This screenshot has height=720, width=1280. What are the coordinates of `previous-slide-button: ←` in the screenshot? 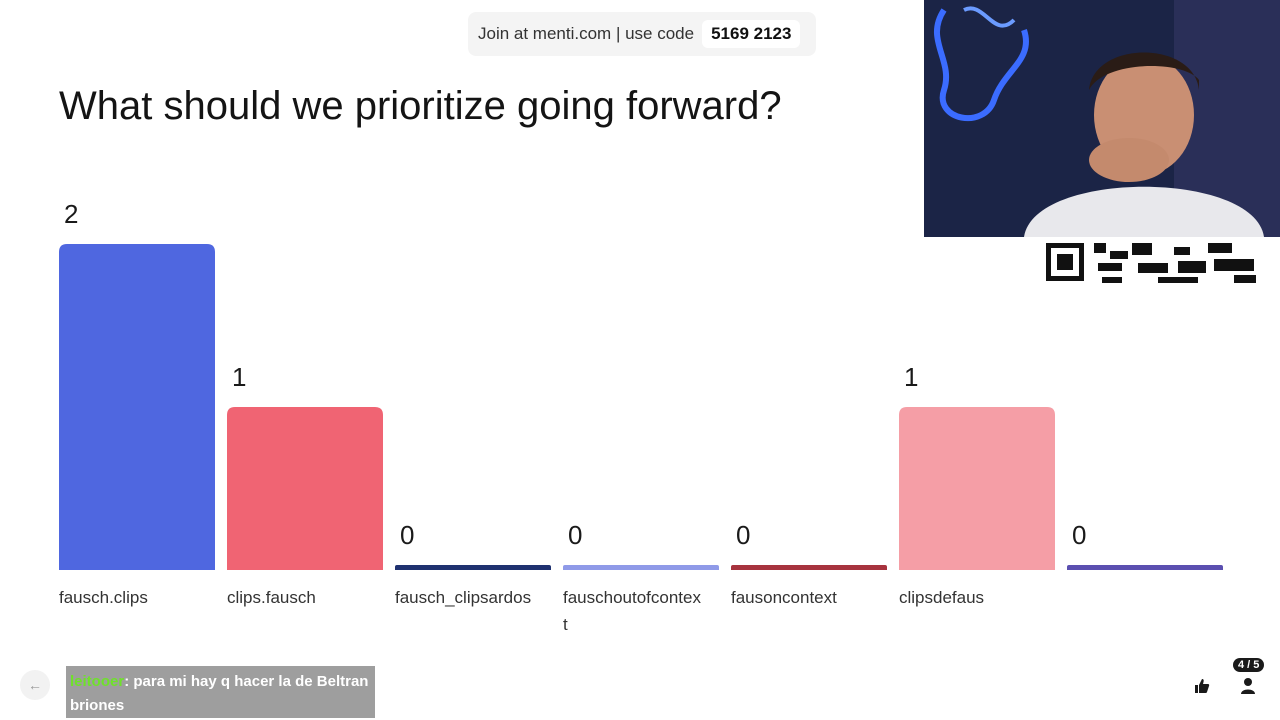 It's located at (35, 685).